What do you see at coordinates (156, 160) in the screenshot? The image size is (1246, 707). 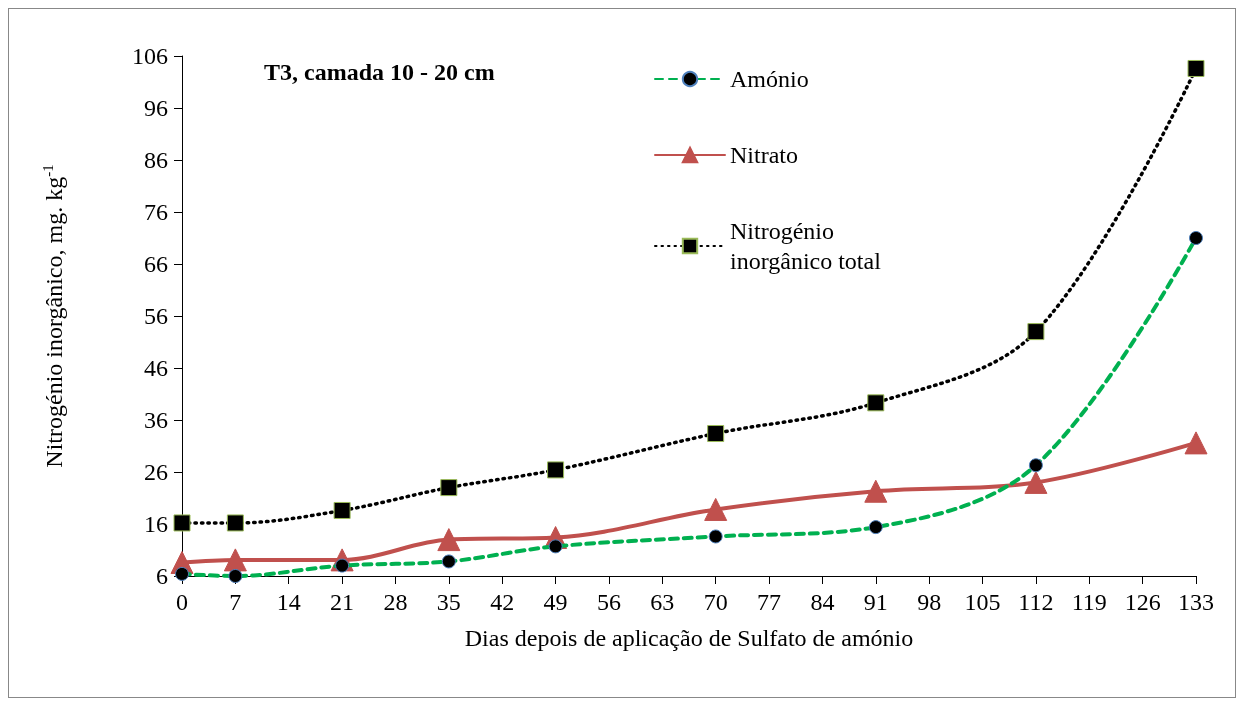 I see `y-tick-label: 86` at bounding box center [156, 160].